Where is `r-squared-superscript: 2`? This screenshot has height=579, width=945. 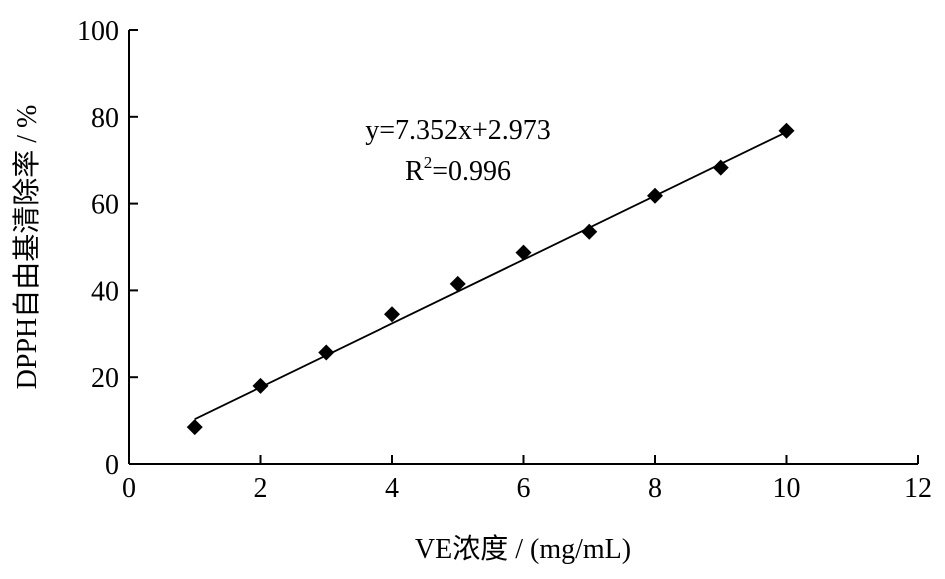
r-squared-superscript: 2 is located at coordinates (428, 162).